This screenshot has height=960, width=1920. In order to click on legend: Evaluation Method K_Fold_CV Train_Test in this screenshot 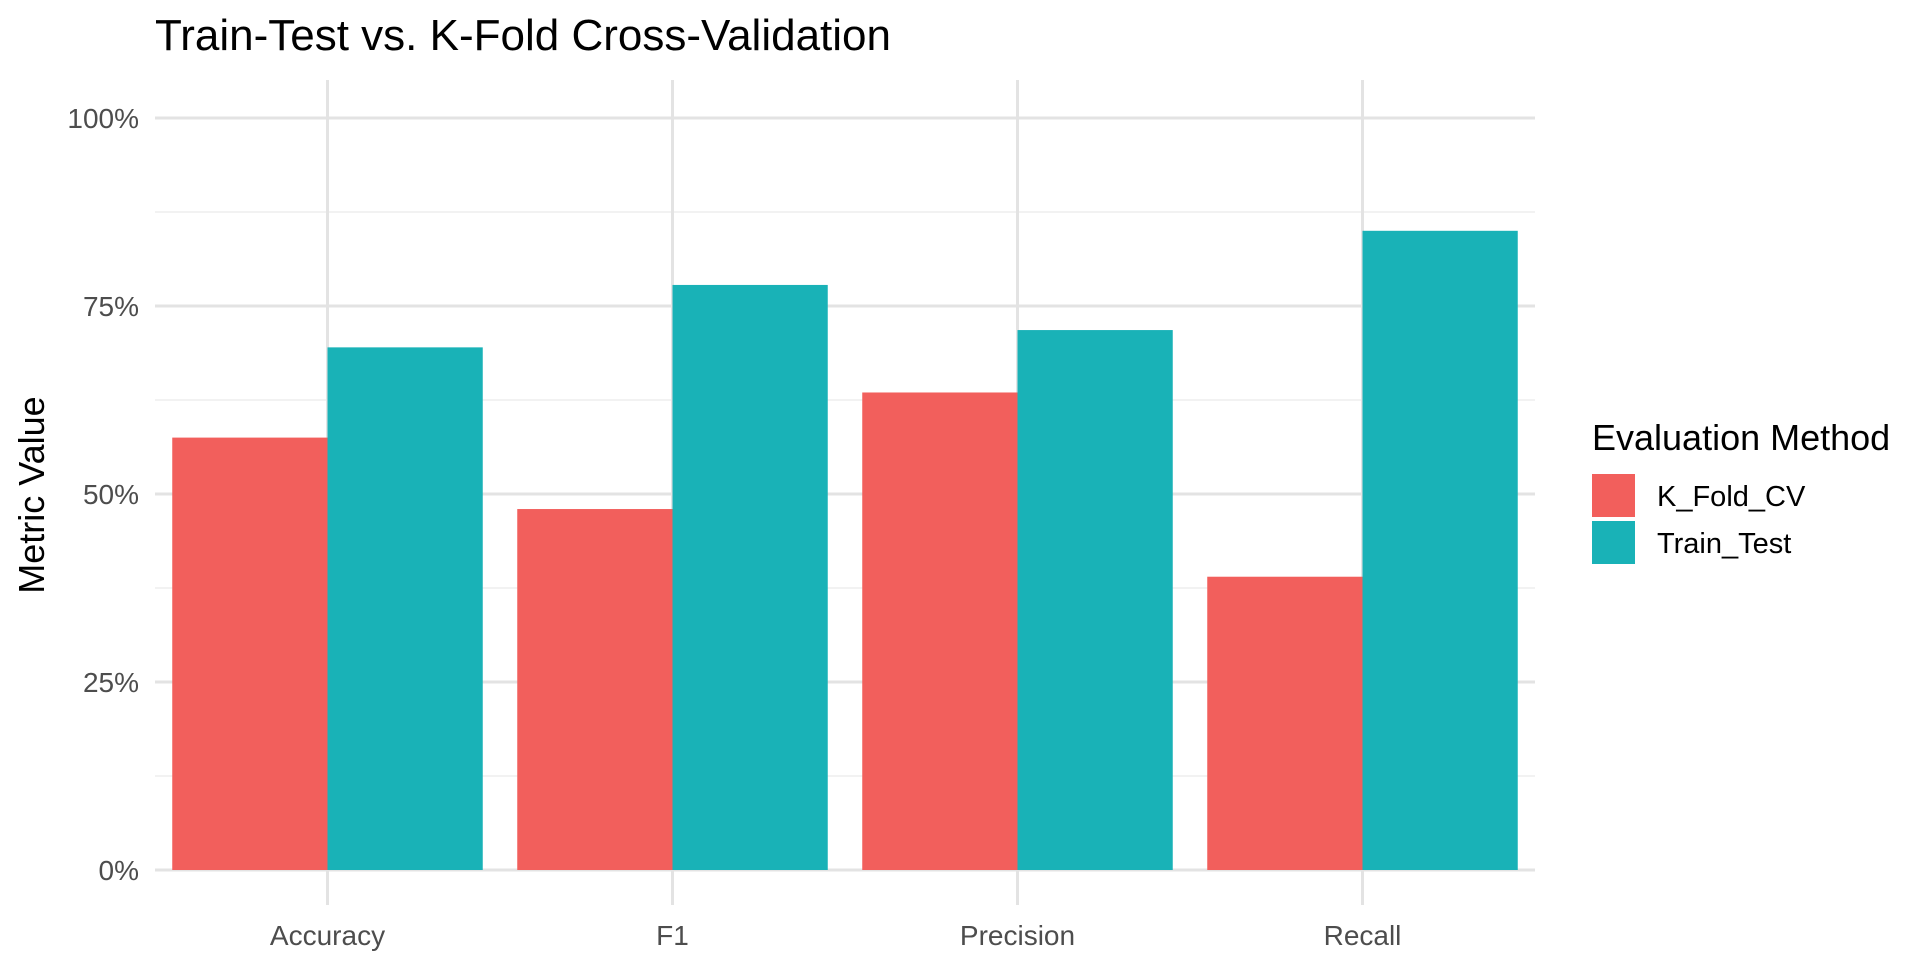, I will do `click(1741, 490)`.